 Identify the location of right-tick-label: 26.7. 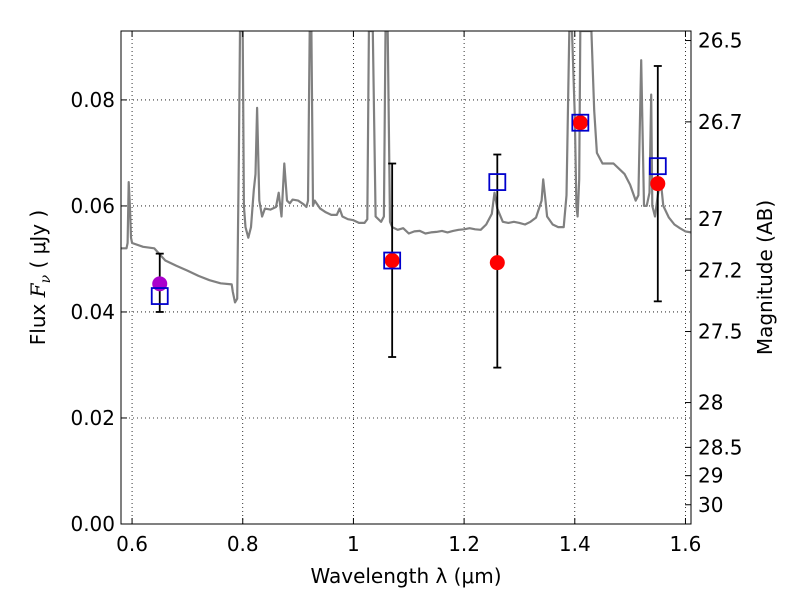
(720, 122).